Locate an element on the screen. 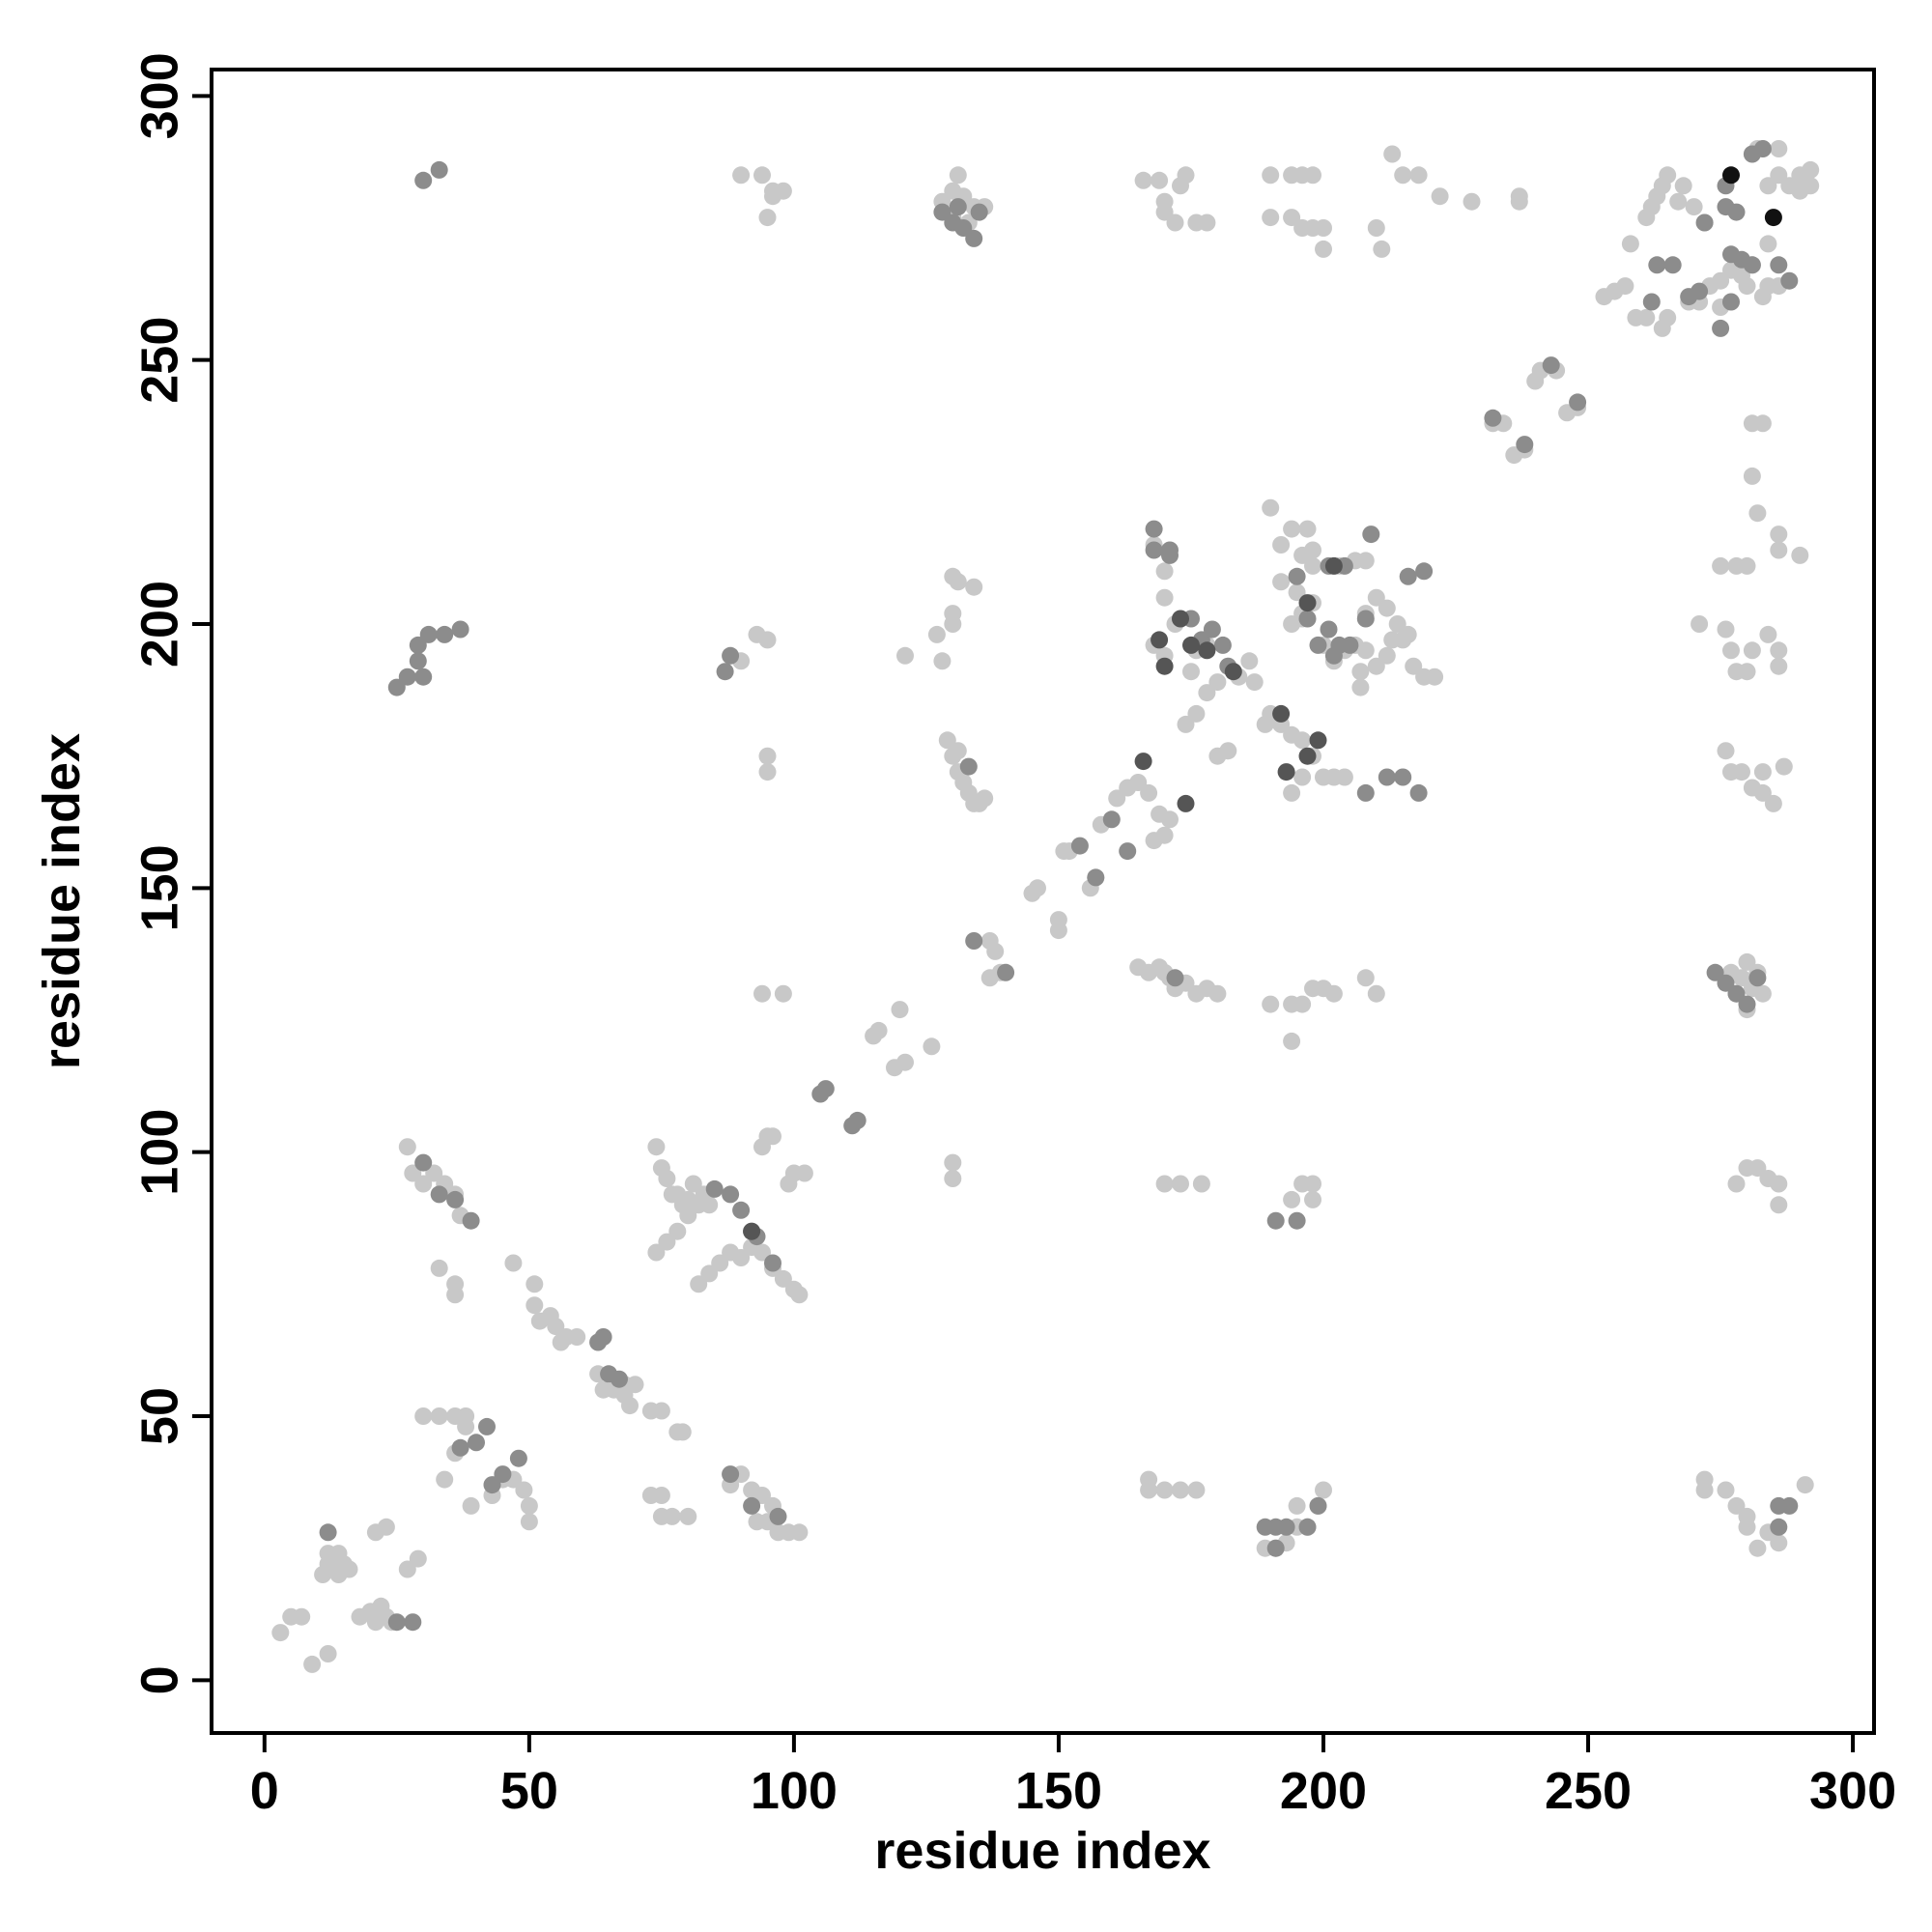 The image size is (1932, 1932). data-point-black is located at coordinates (1731, 175).